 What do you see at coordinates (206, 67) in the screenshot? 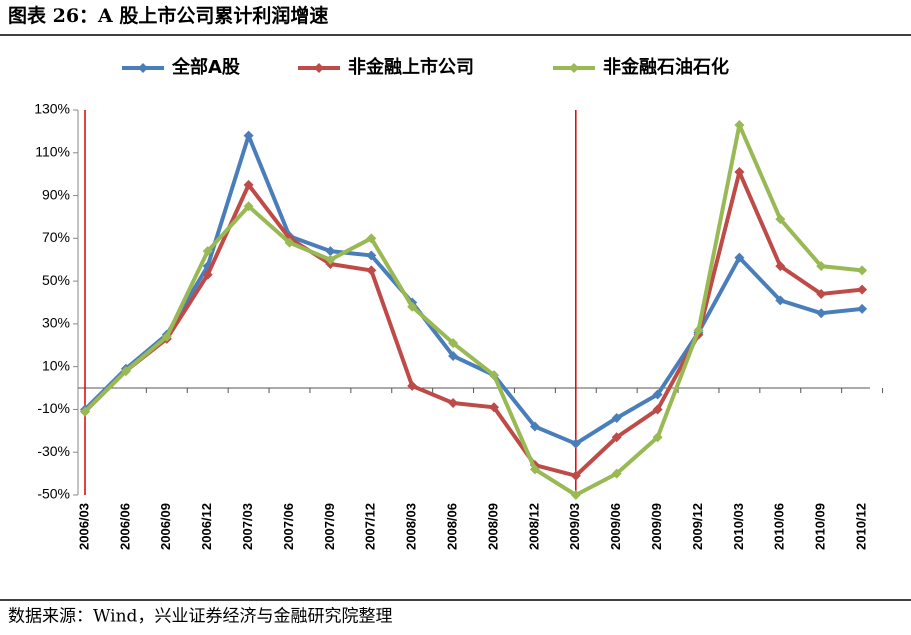
I see `legend-label: 全部A股` at bounding box center [206, 67].